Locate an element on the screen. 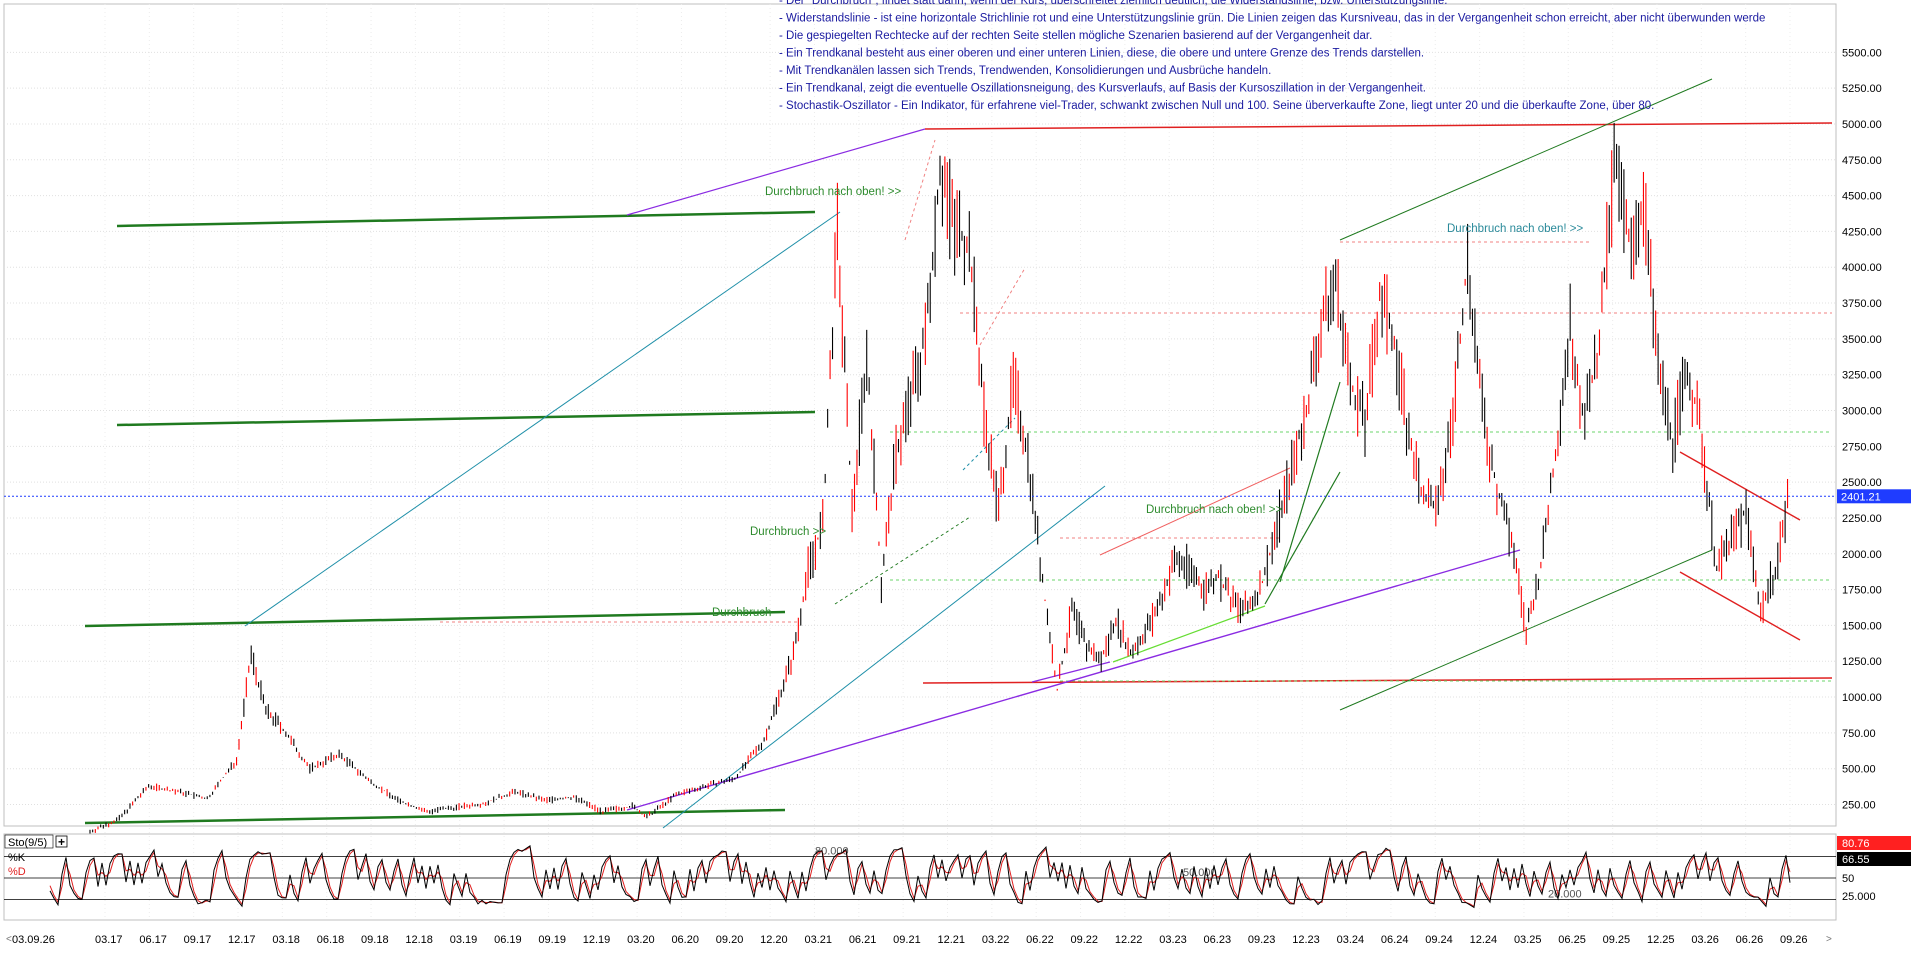 Image resolution: width=1916 pixels, height=953 pixels. stochastic-readout: 80.76 is located at coordinates (1856, 844).